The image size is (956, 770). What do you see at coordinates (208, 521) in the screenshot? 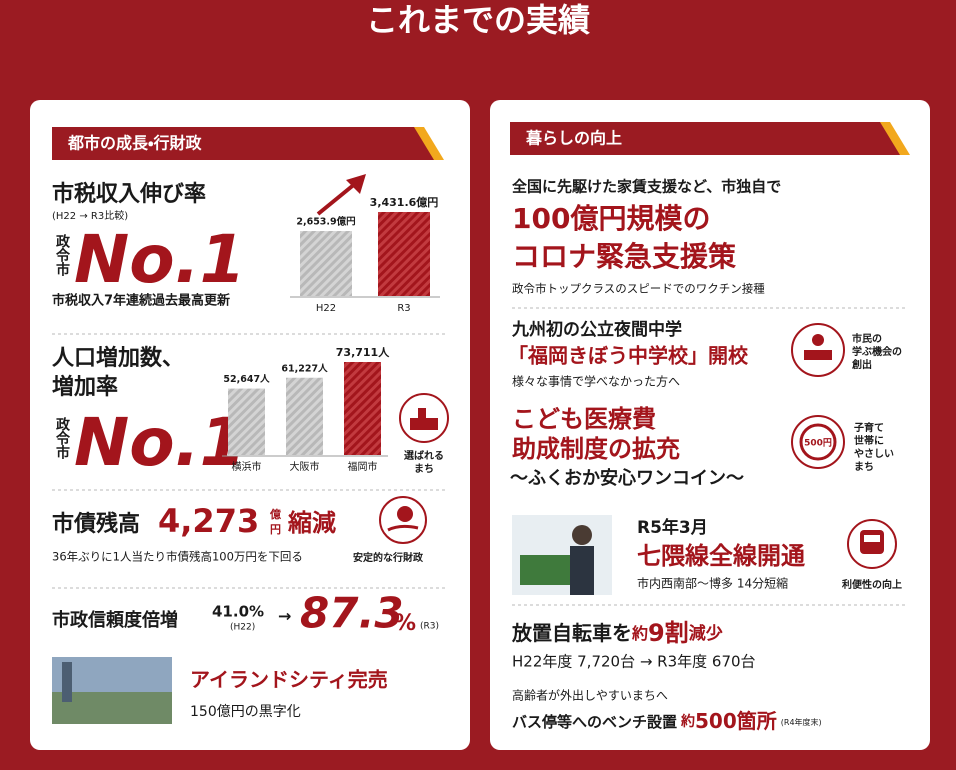
I see `amount: 4,273` at bounding box center [208, 521].